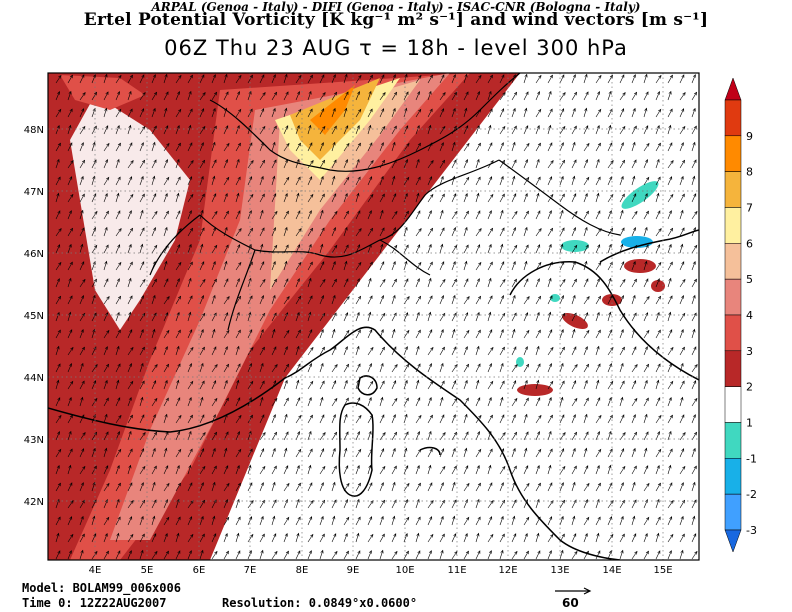  I want to click on map-subtitle: 06Z Thu 23 AUG τ = 18h - level 300 hPa, so click(396, 48).